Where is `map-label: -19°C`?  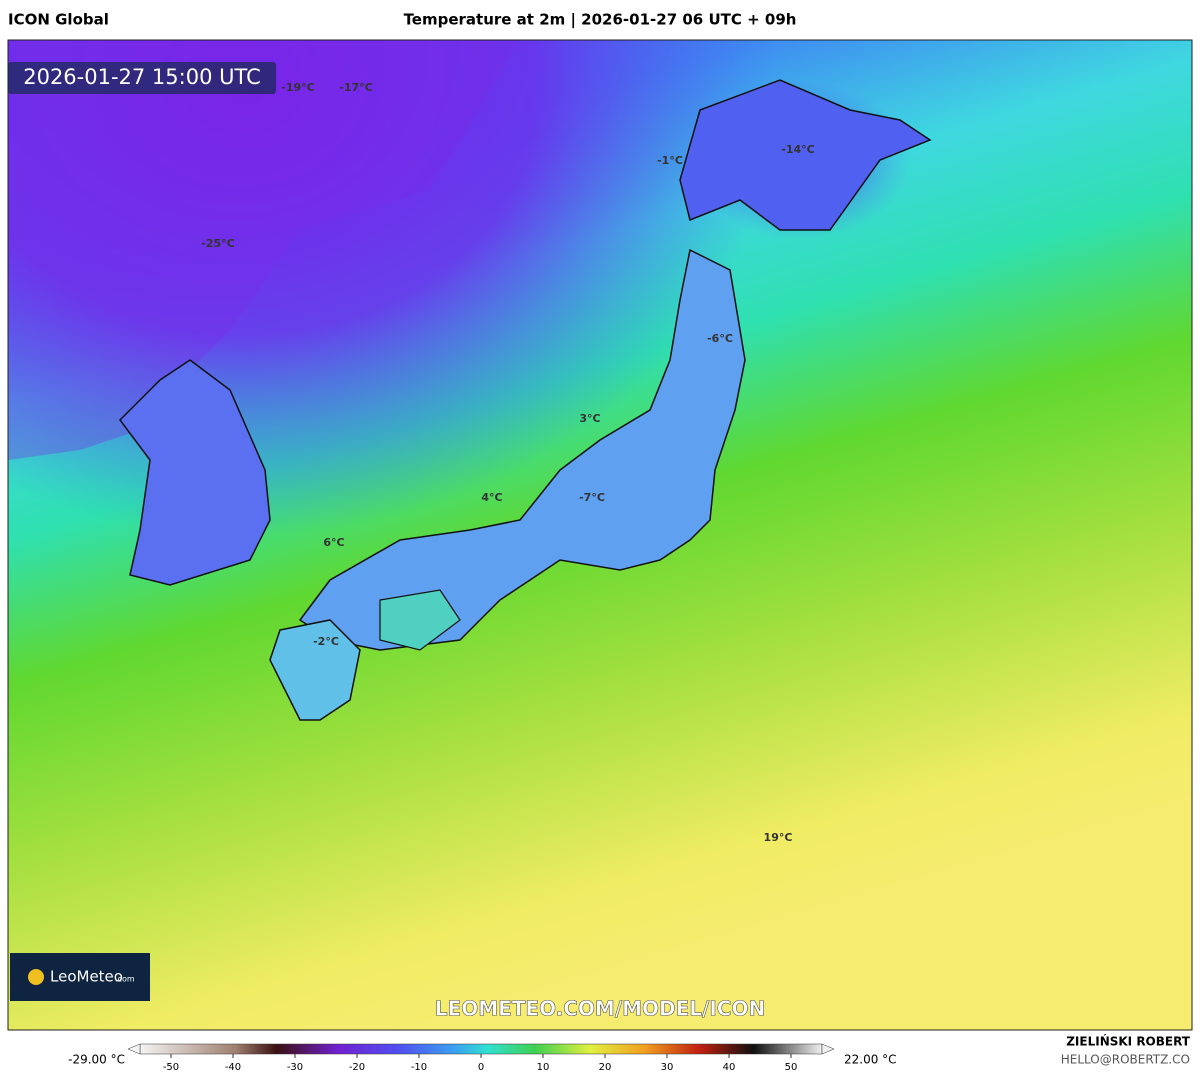 map-label: -19°C is located at coordinates (297, 87).